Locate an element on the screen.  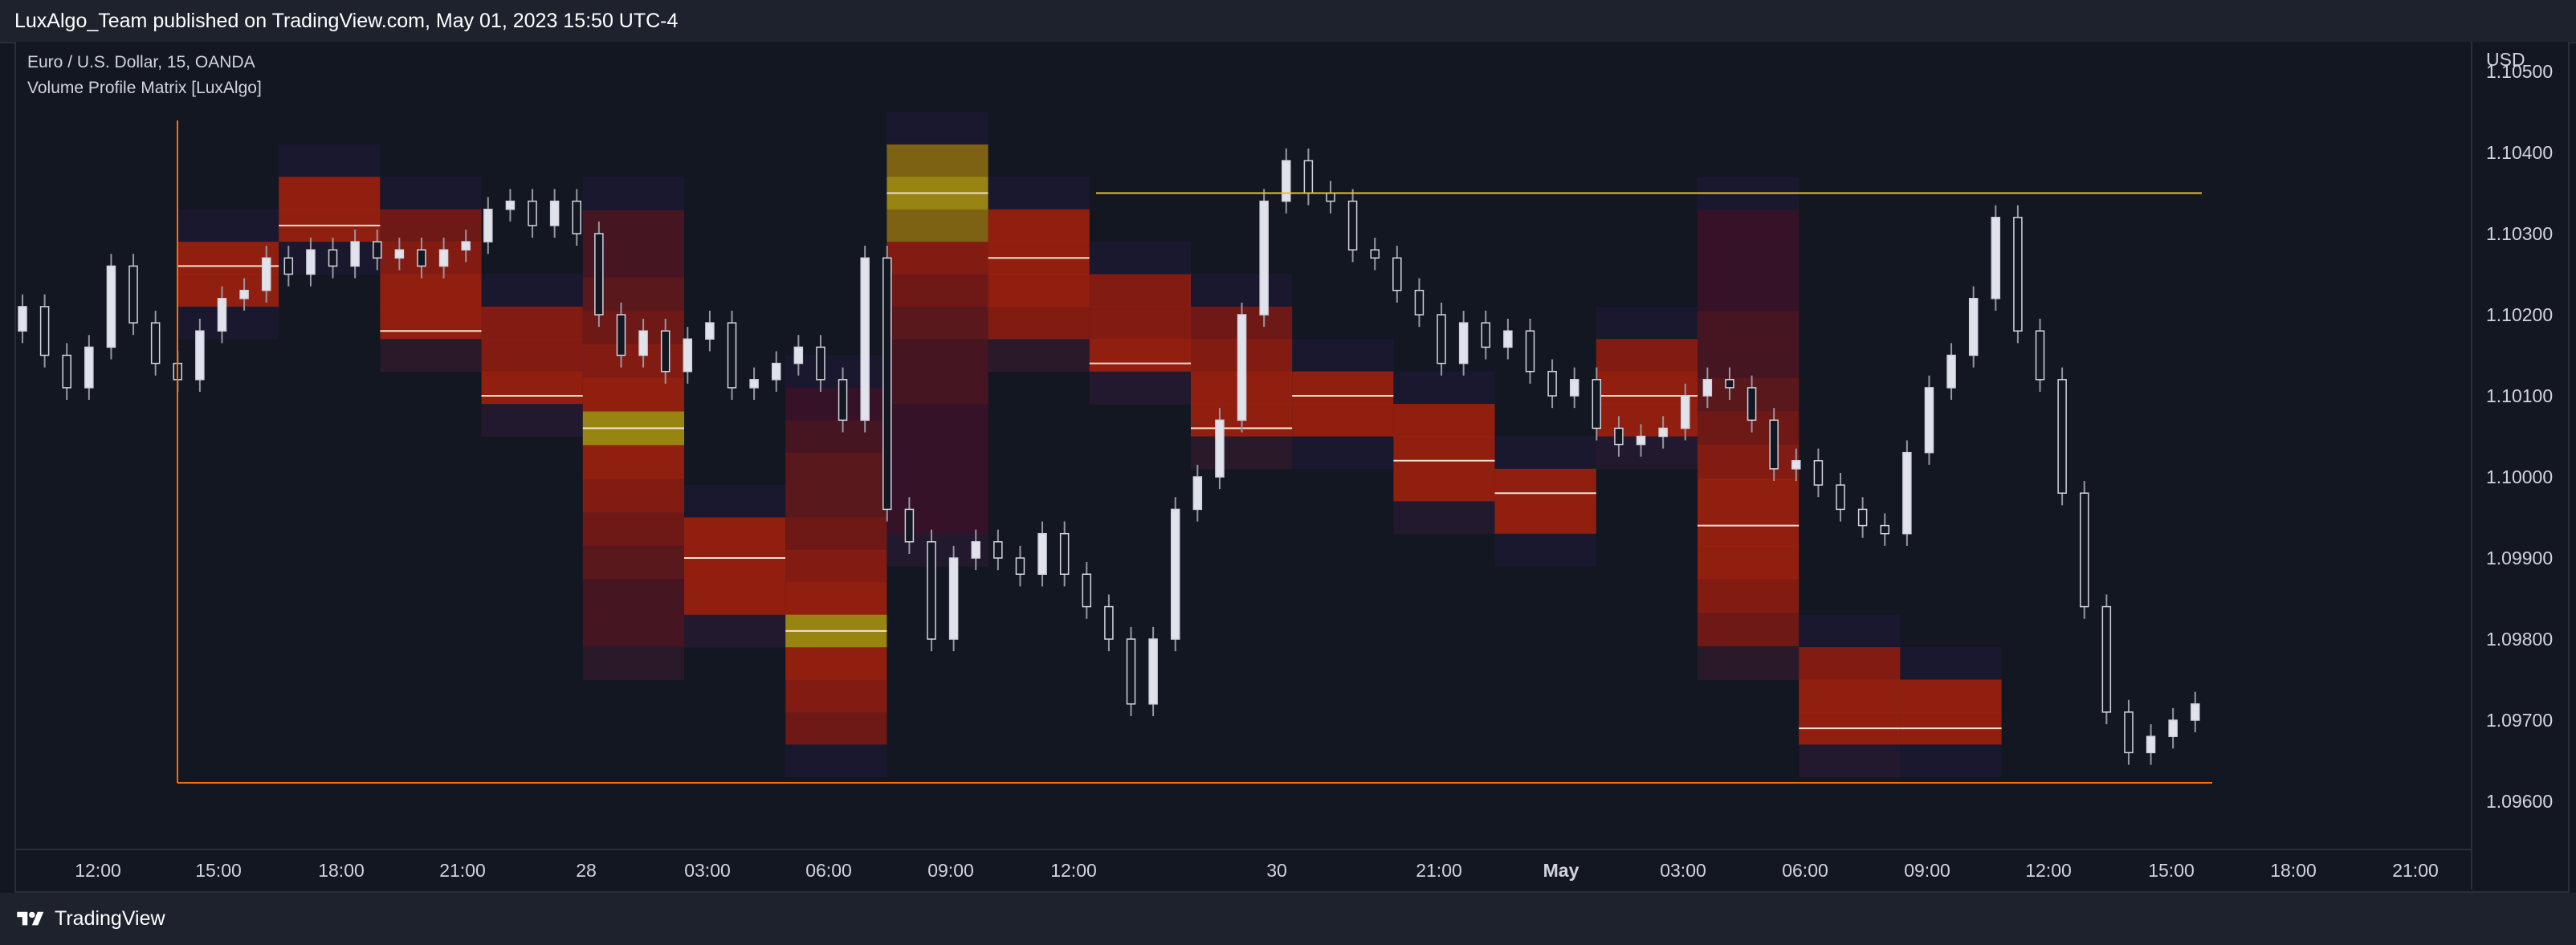
price-tick-label: 1.09900 is located at coordinates (2519, 558).